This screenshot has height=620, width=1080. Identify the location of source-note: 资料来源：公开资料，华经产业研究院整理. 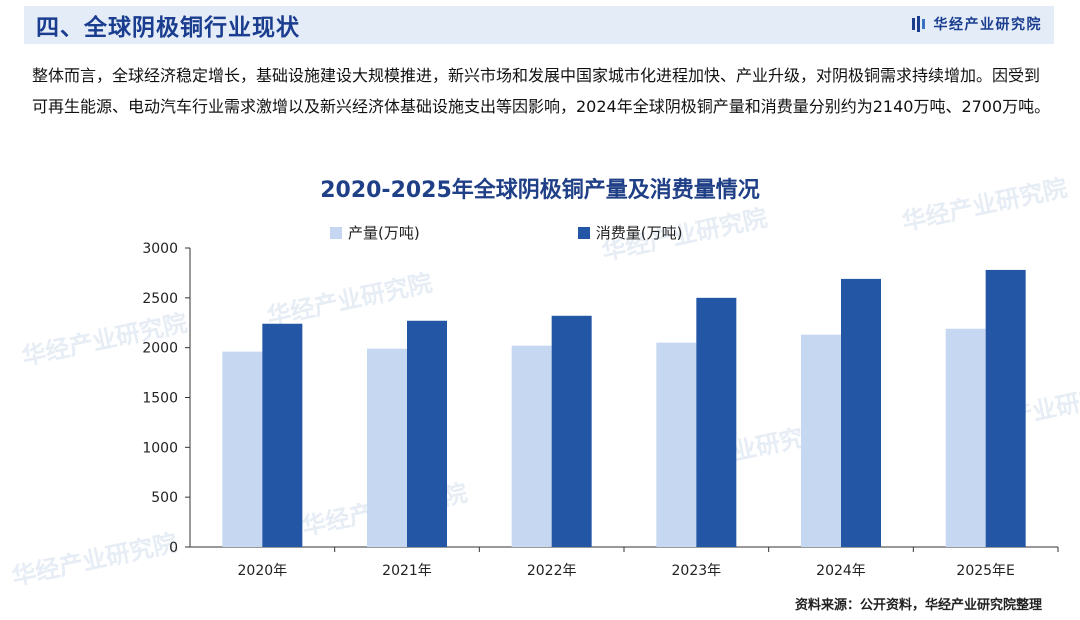
(918, 605).